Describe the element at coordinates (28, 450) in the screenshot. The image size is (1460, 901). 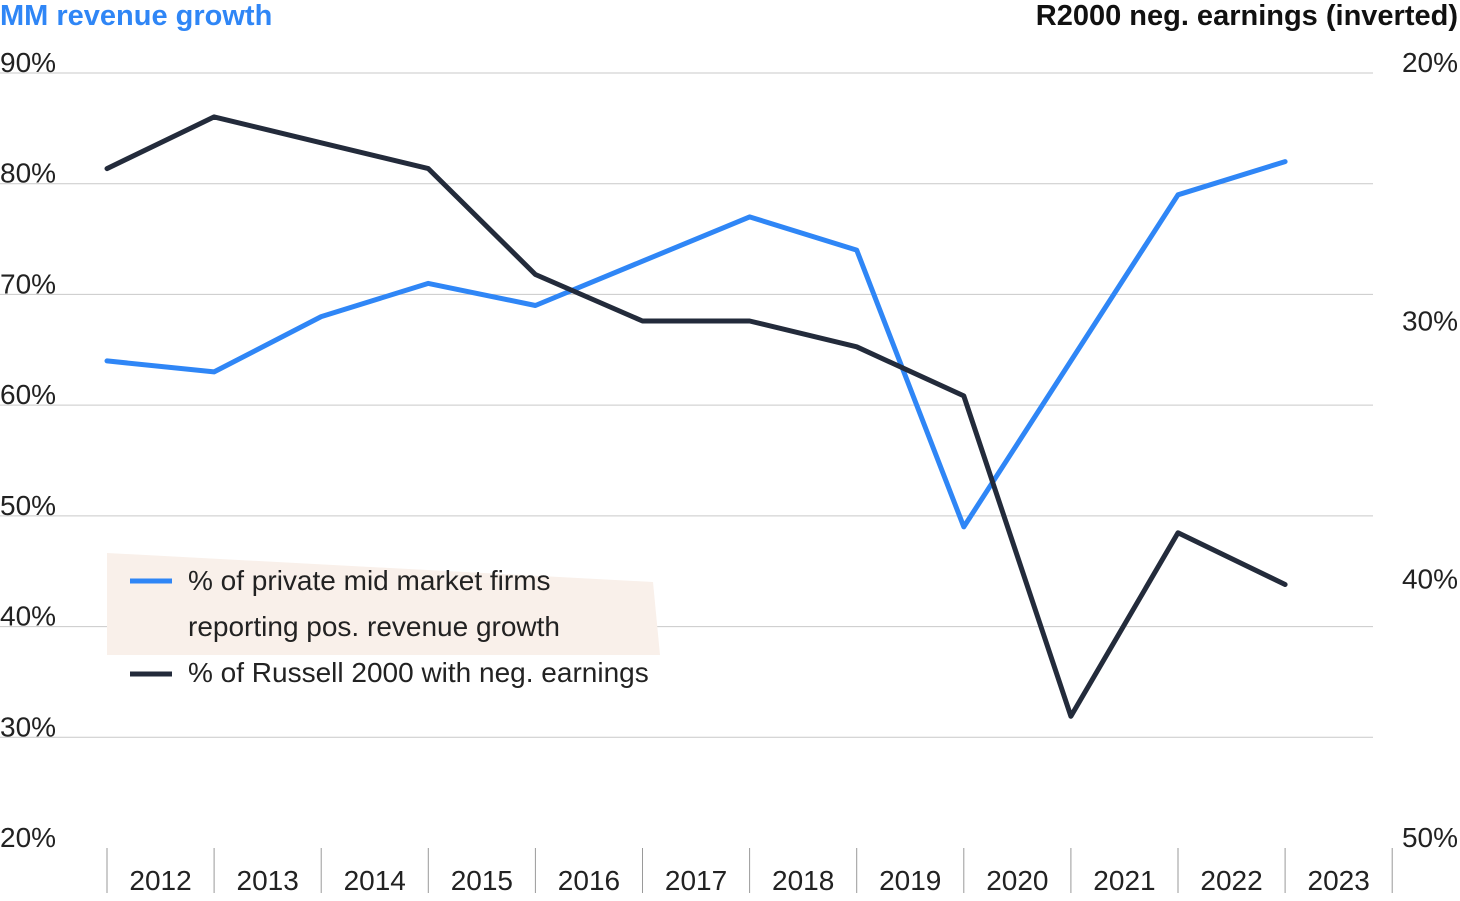
I see `left-axis-ticks: 90% 80% 70% 60% 50% 40% 30% 20%` at that location.